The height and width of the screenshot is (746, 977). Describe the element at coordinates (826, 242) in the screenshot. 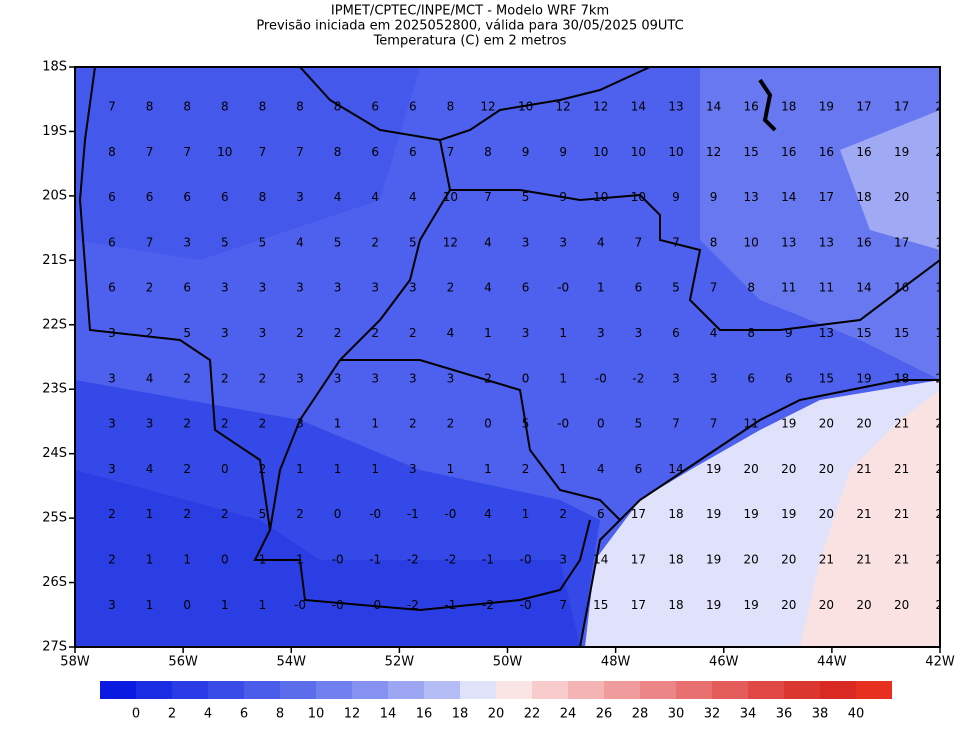

I see `grid-value: 13` at that location.